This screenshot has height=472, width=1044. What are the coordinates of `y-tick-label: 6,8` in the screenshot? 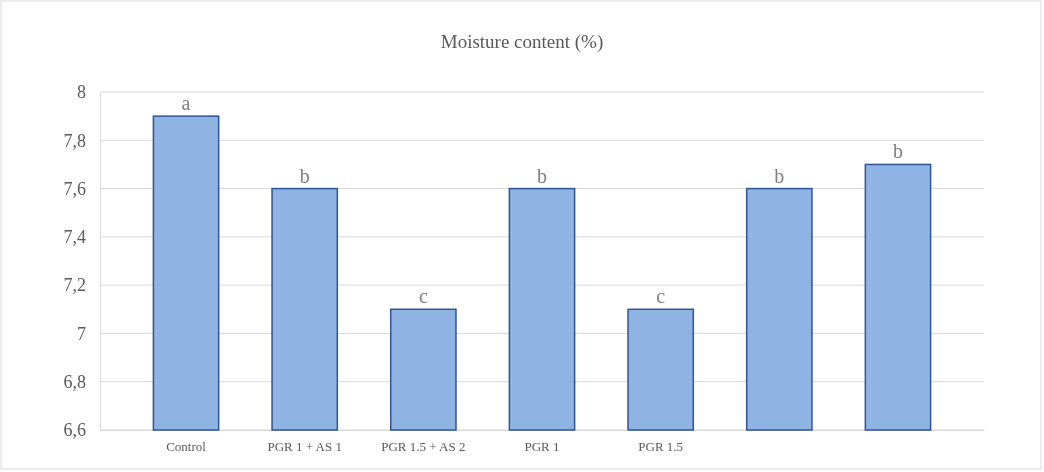 It's located at (74, 381).